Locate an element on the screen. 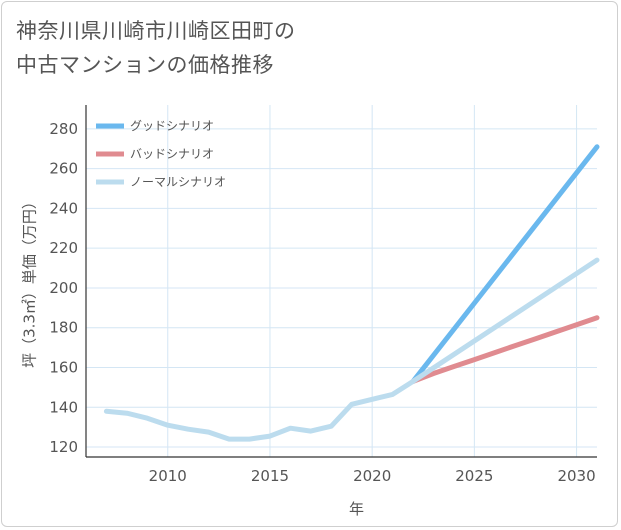  y-tick-label: 160 is located at coordinates (63, 368).